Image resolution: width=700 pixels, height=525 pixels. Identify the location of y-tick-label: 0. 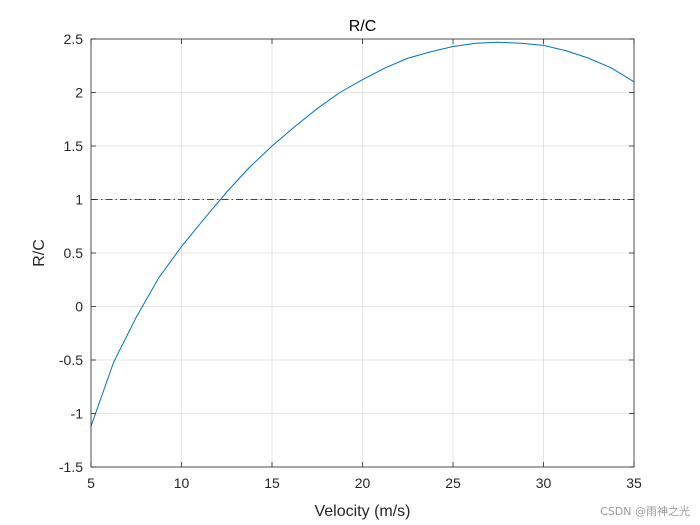
(79, 307).